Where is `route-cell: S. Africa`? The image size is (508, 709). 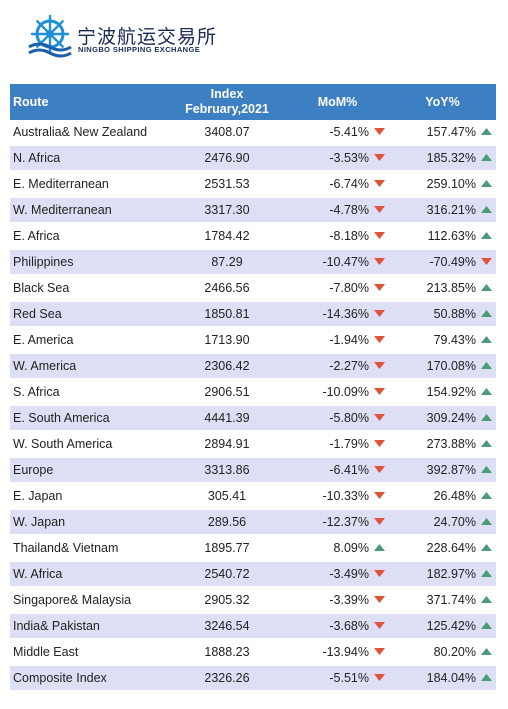 route-cell: S. Africa is located at coordinates (91, 393).